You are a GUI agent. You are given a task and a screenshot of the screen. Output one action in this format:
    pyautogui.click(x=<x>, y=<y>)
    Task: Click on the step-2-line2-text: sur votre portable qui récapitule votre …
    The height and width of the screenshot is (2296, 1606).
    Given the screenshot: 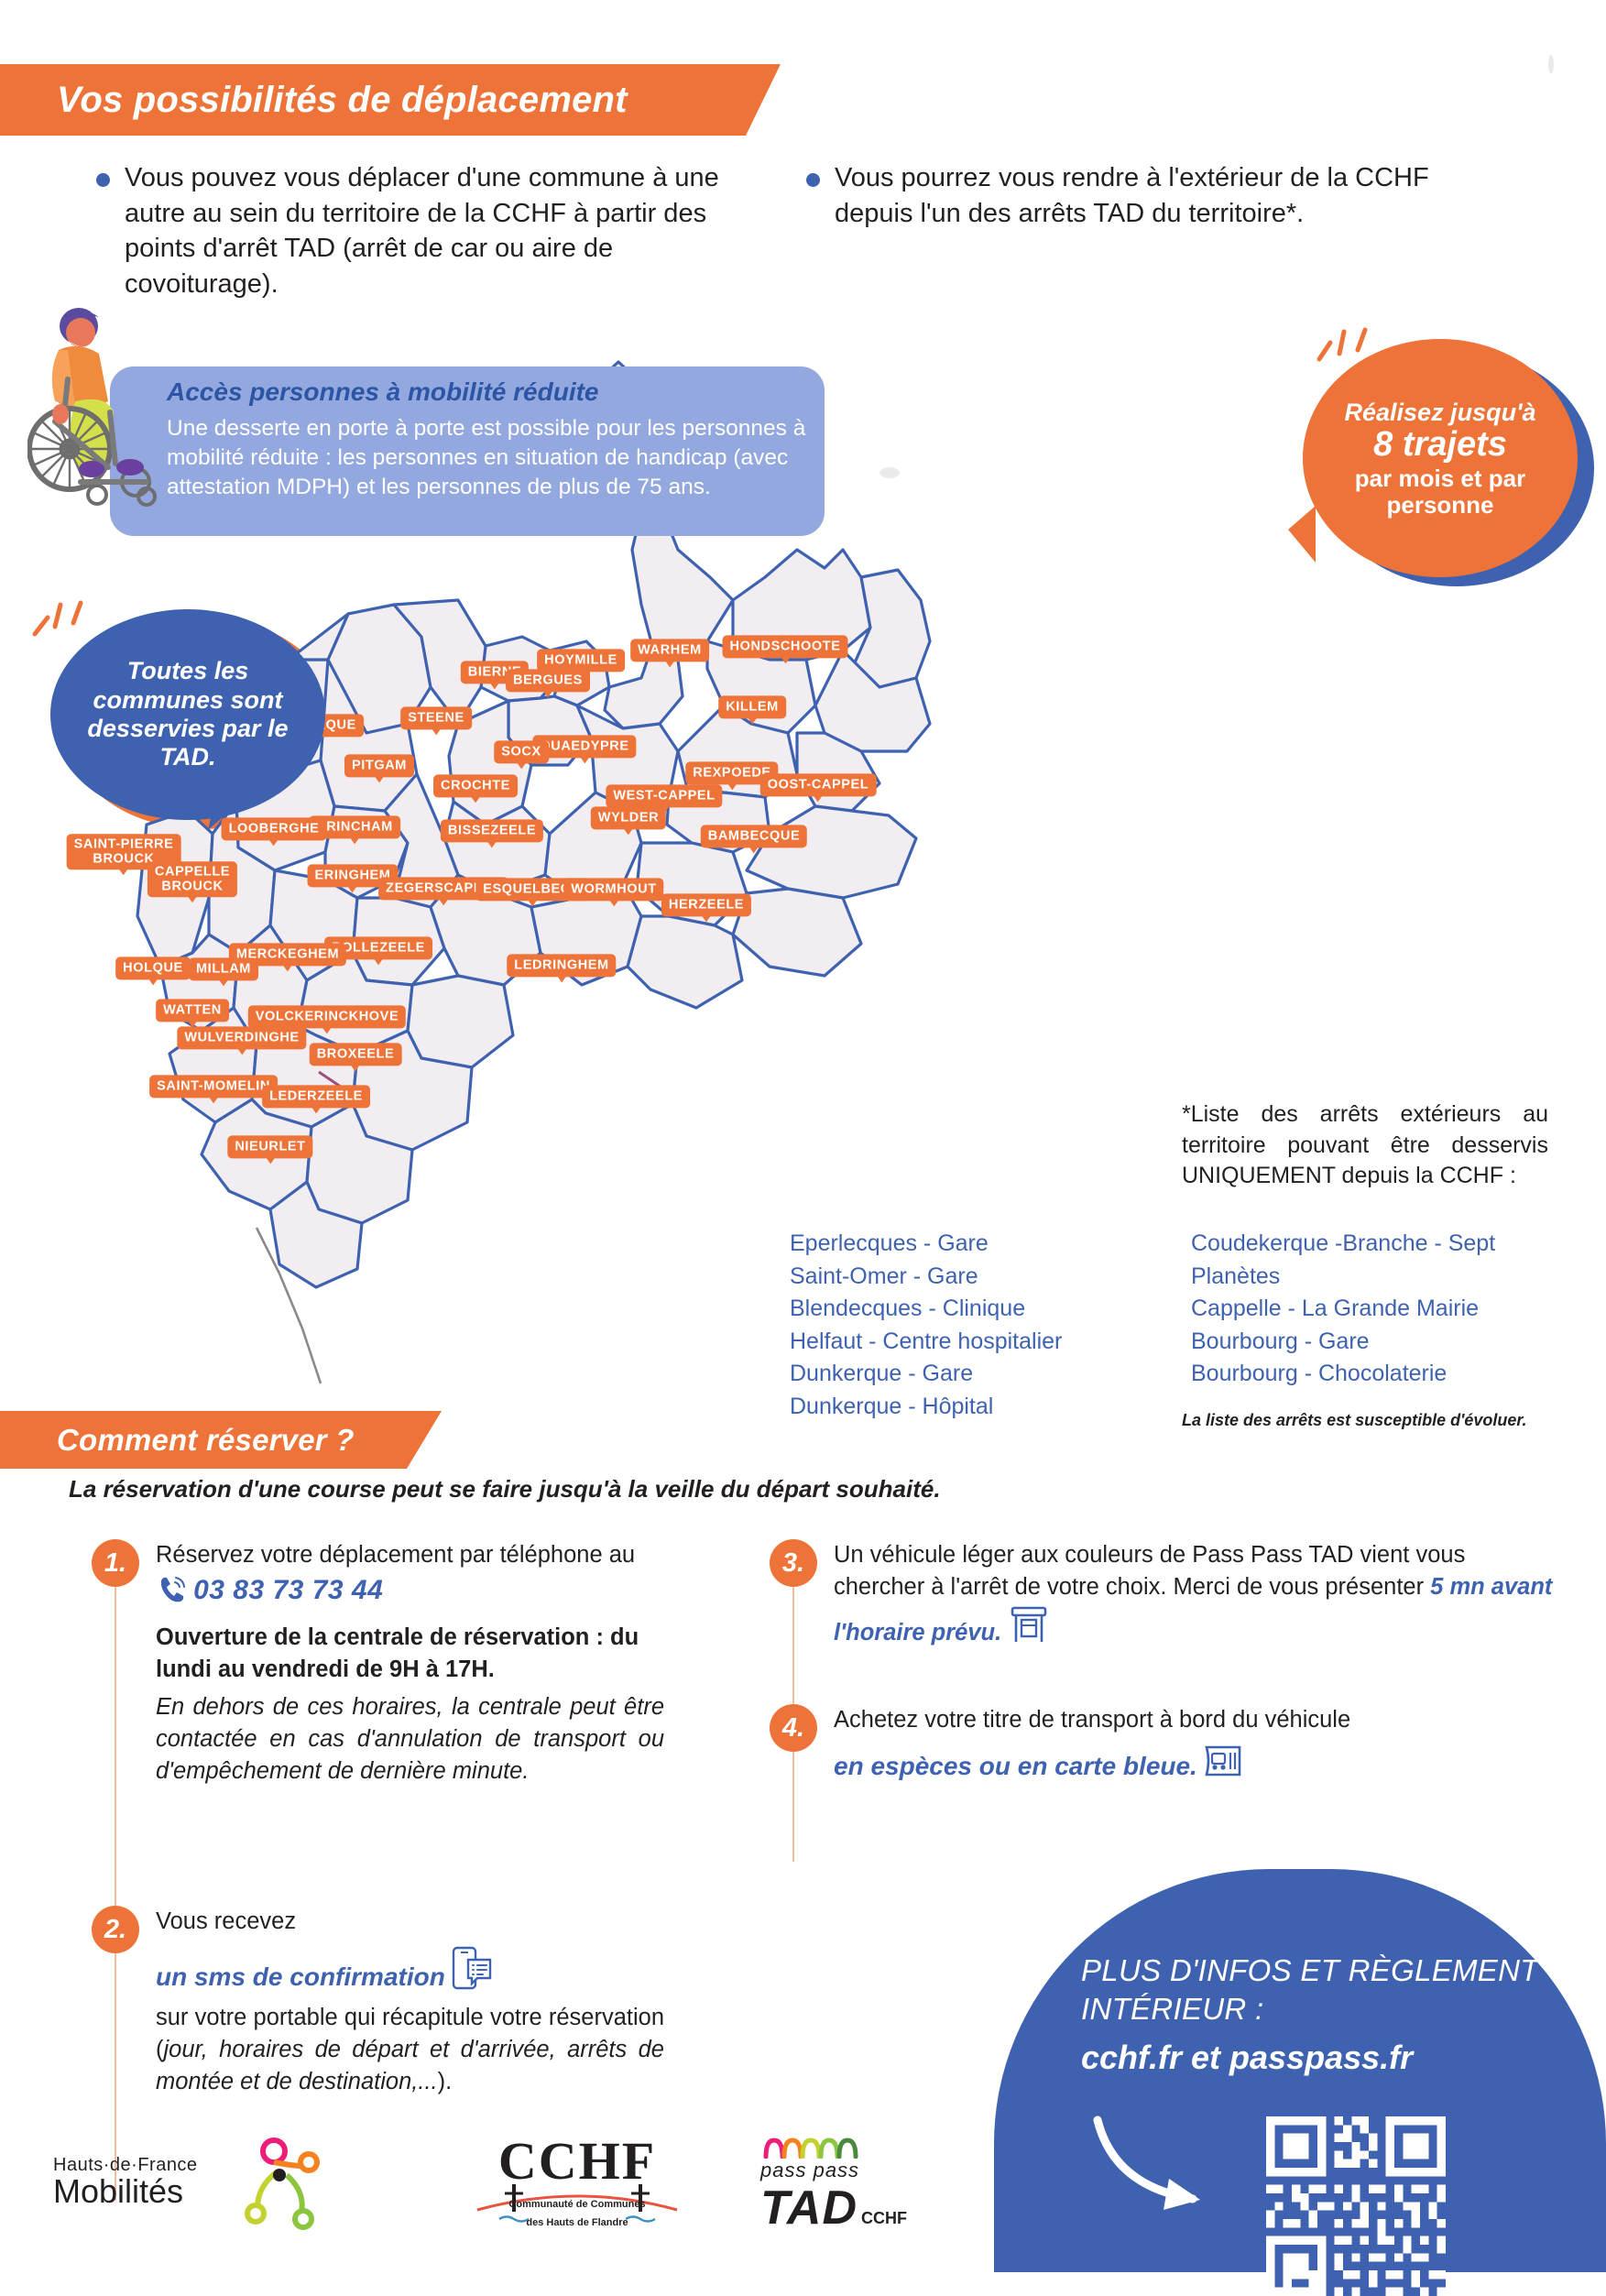 What is the action you would take?
    pyautogui.click(x=410, y=2034)
    